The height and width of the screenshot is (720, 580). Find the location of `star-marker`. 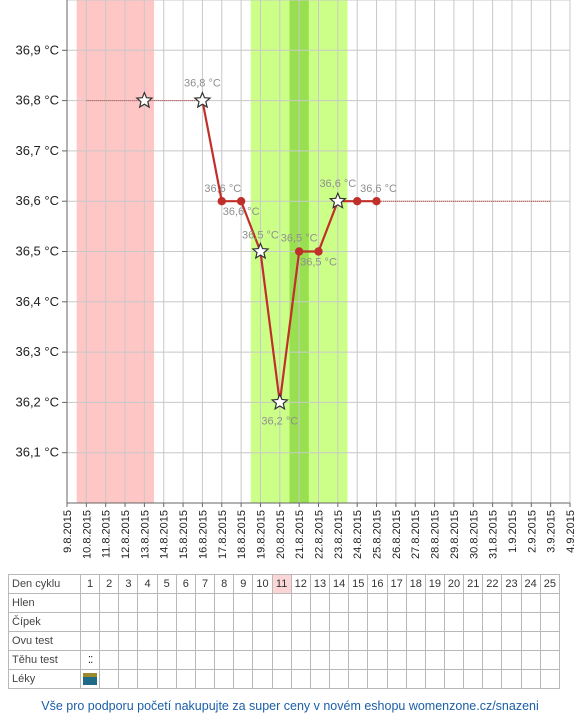

star-marker is located at coordinates (337, 200).